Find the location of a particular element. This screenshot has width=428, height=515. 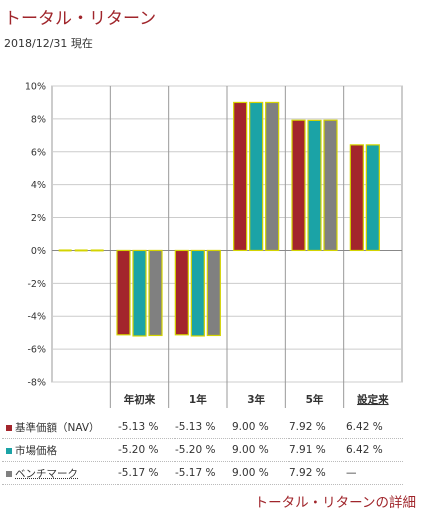

nav-1y: -5.13 % is located at coordinates (195, 427).